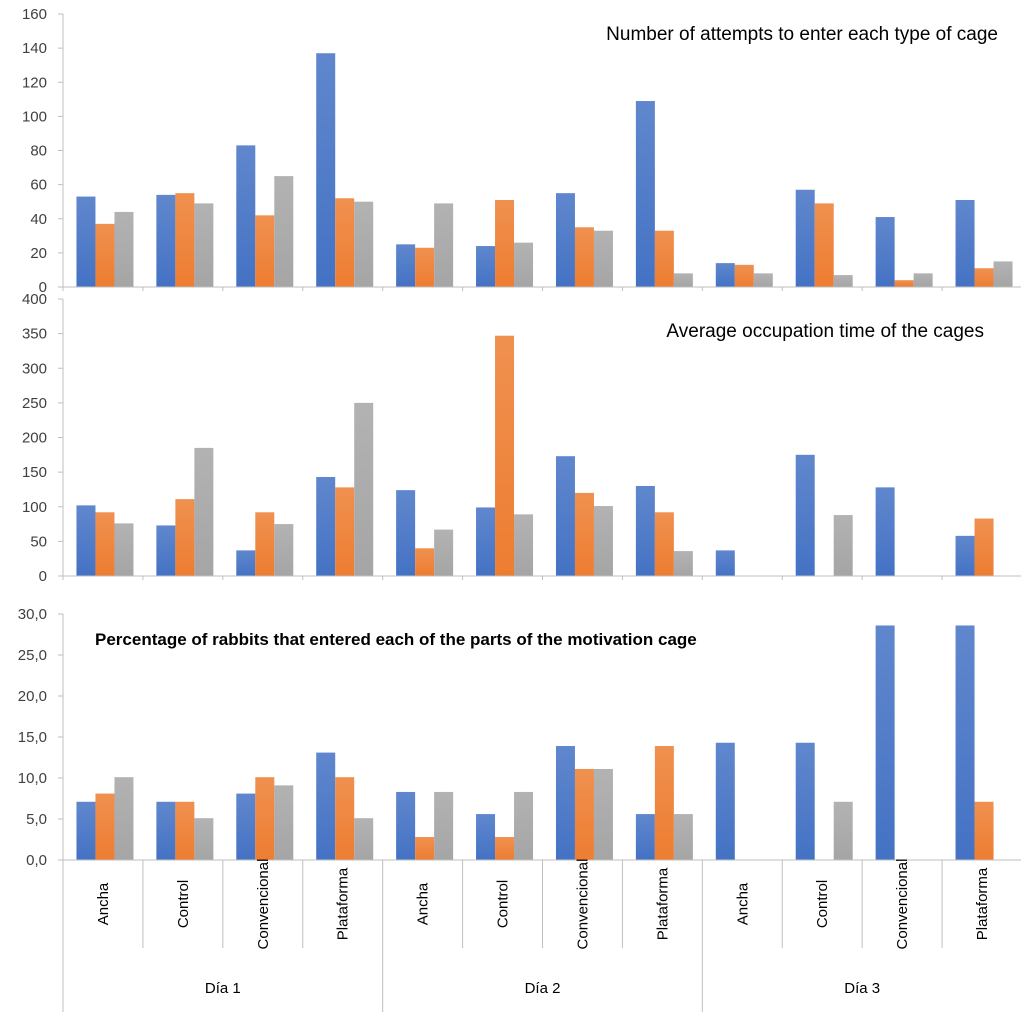  What do you see at coordinates (32, 778) in the screenshot?
I see `y-tick-label: 10,0` at bounding box center [32, 778].